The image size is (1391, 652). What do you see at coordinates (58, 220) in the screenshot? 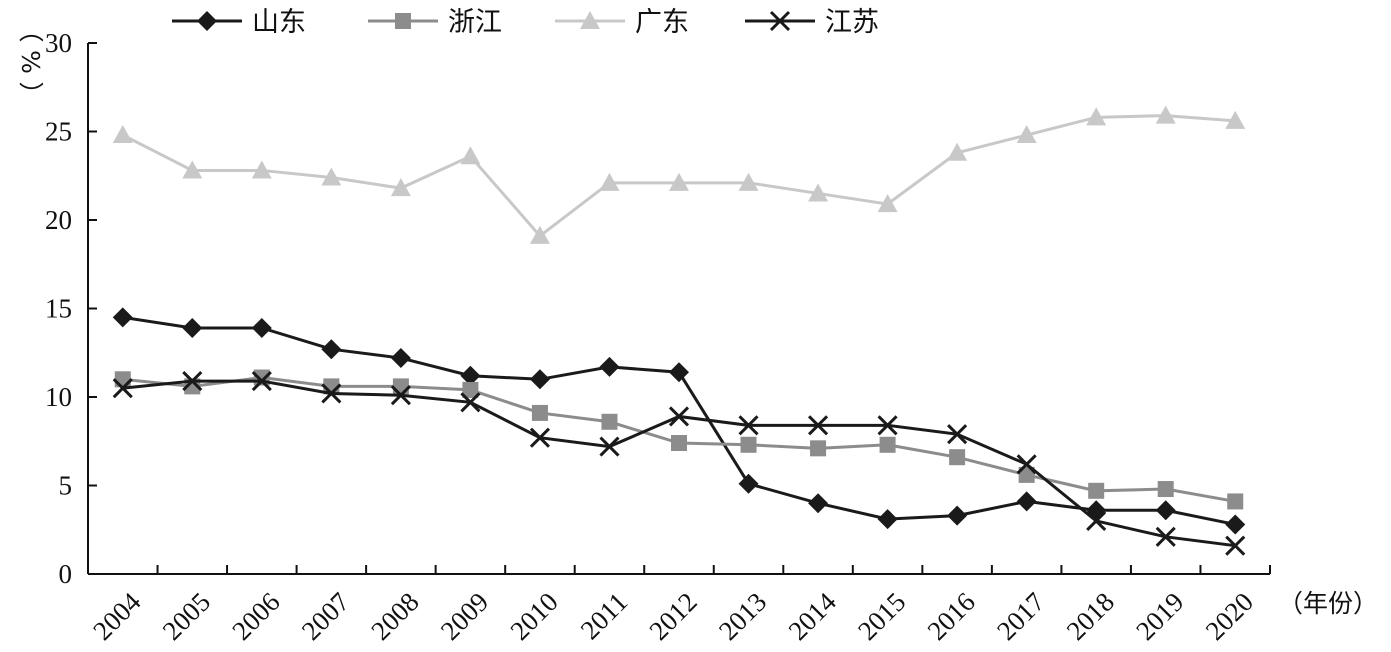
I see `y-tick-label: 20` at bounding box center [58, 220].